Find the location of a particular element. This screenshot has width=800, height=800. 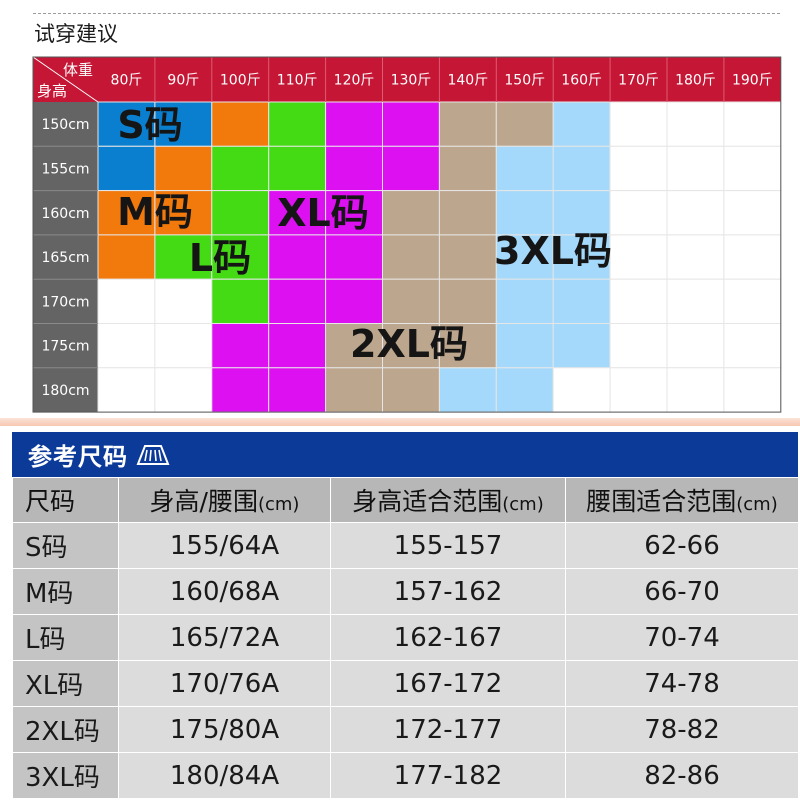

size-zone-label: M码 is located at coordinates (155, 212).